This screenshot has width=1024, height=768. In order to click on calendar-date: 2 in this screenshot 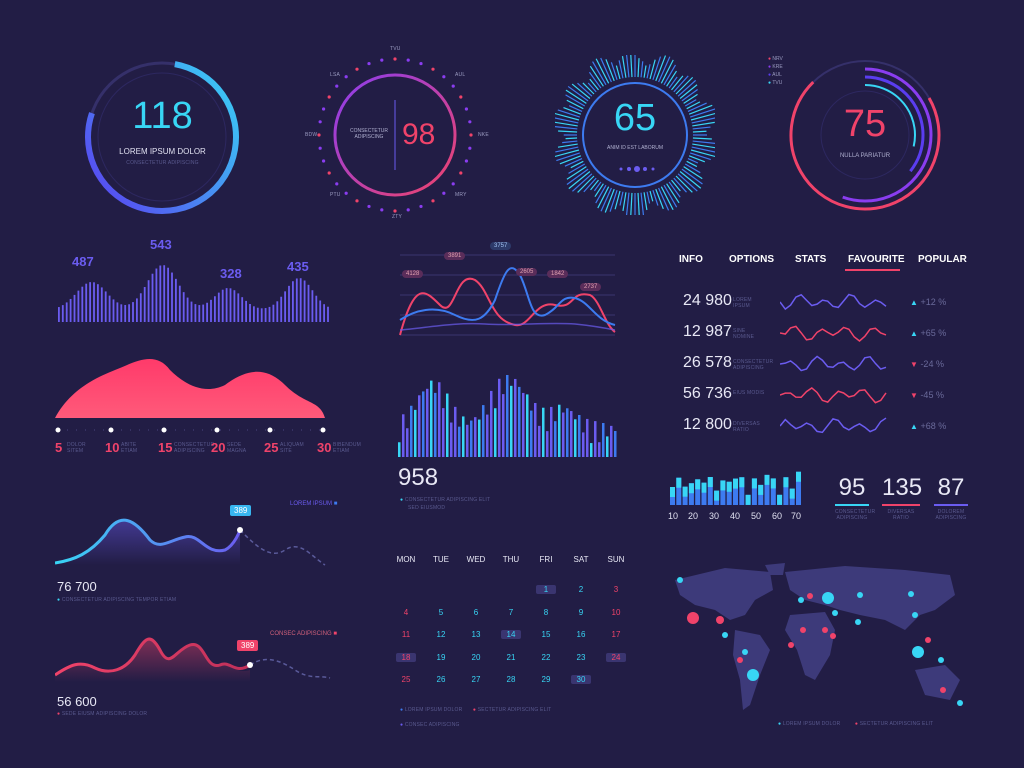, I will do `click(581, 589)`.